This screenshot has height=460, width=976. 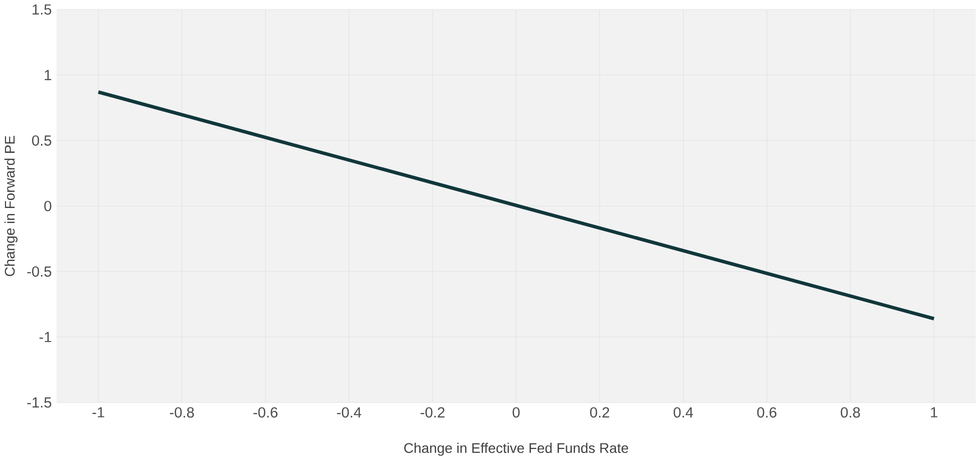 What do you see at coordinates (39, 271) in the screenshot?
I see `y-tick-label: -0.5` at bounding box center [39, 271].